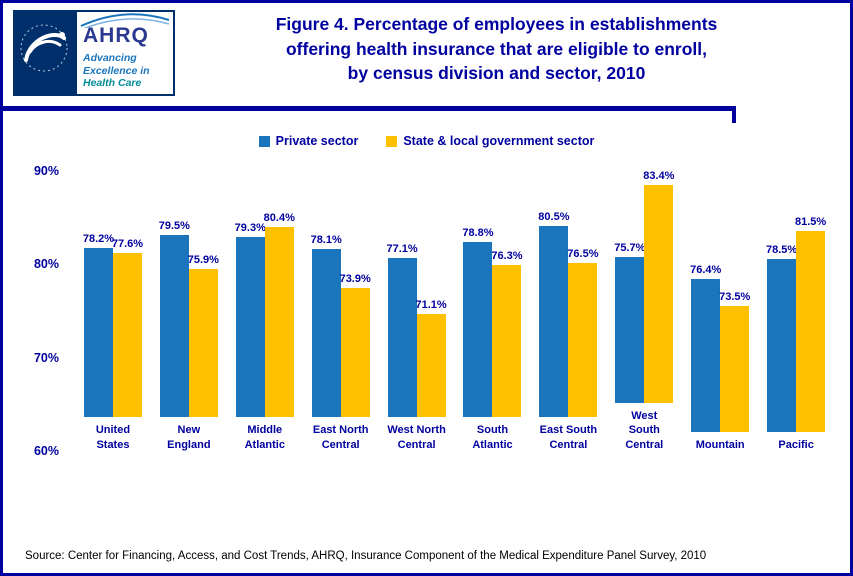  I want to click on bar-value-label: 80.5%, so click(554, 217).